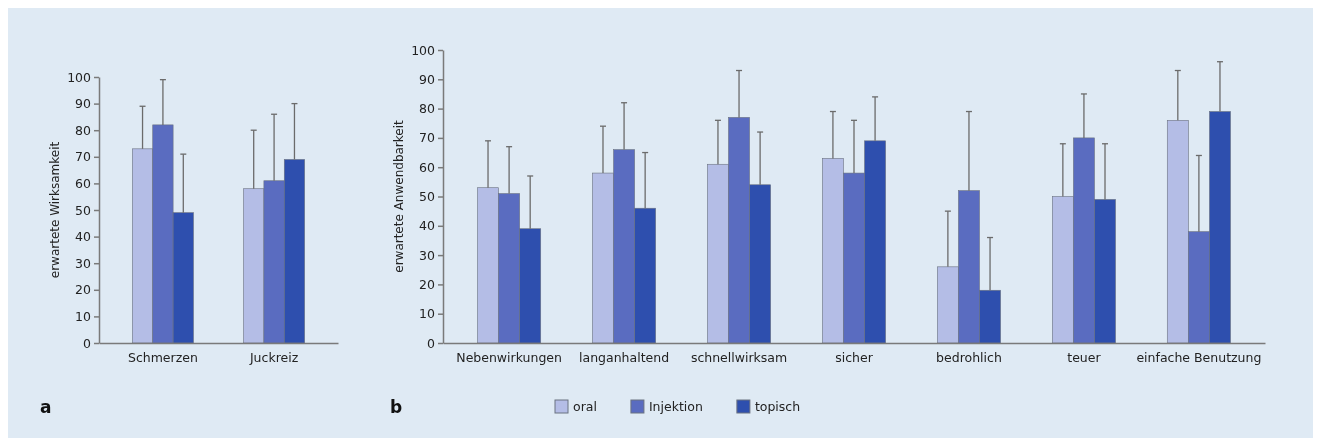 Image resolution: width=1321 pixels, height=446 pixels. What do you see at coordinates (585, 406) in the screenshot?
I see `legend-label: oral` at bounding box center [585, 406].